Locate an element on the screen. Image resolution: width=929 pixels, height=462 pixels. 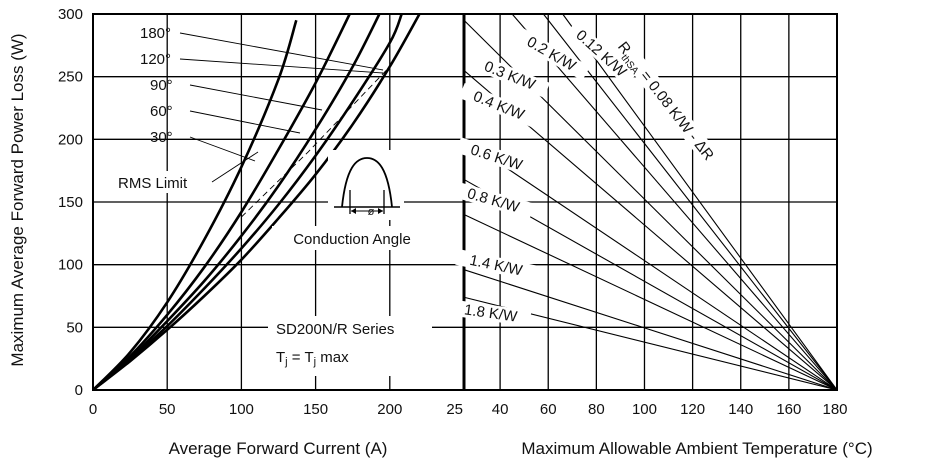
rthsa-label-bg is located at coordinates (666, 101).